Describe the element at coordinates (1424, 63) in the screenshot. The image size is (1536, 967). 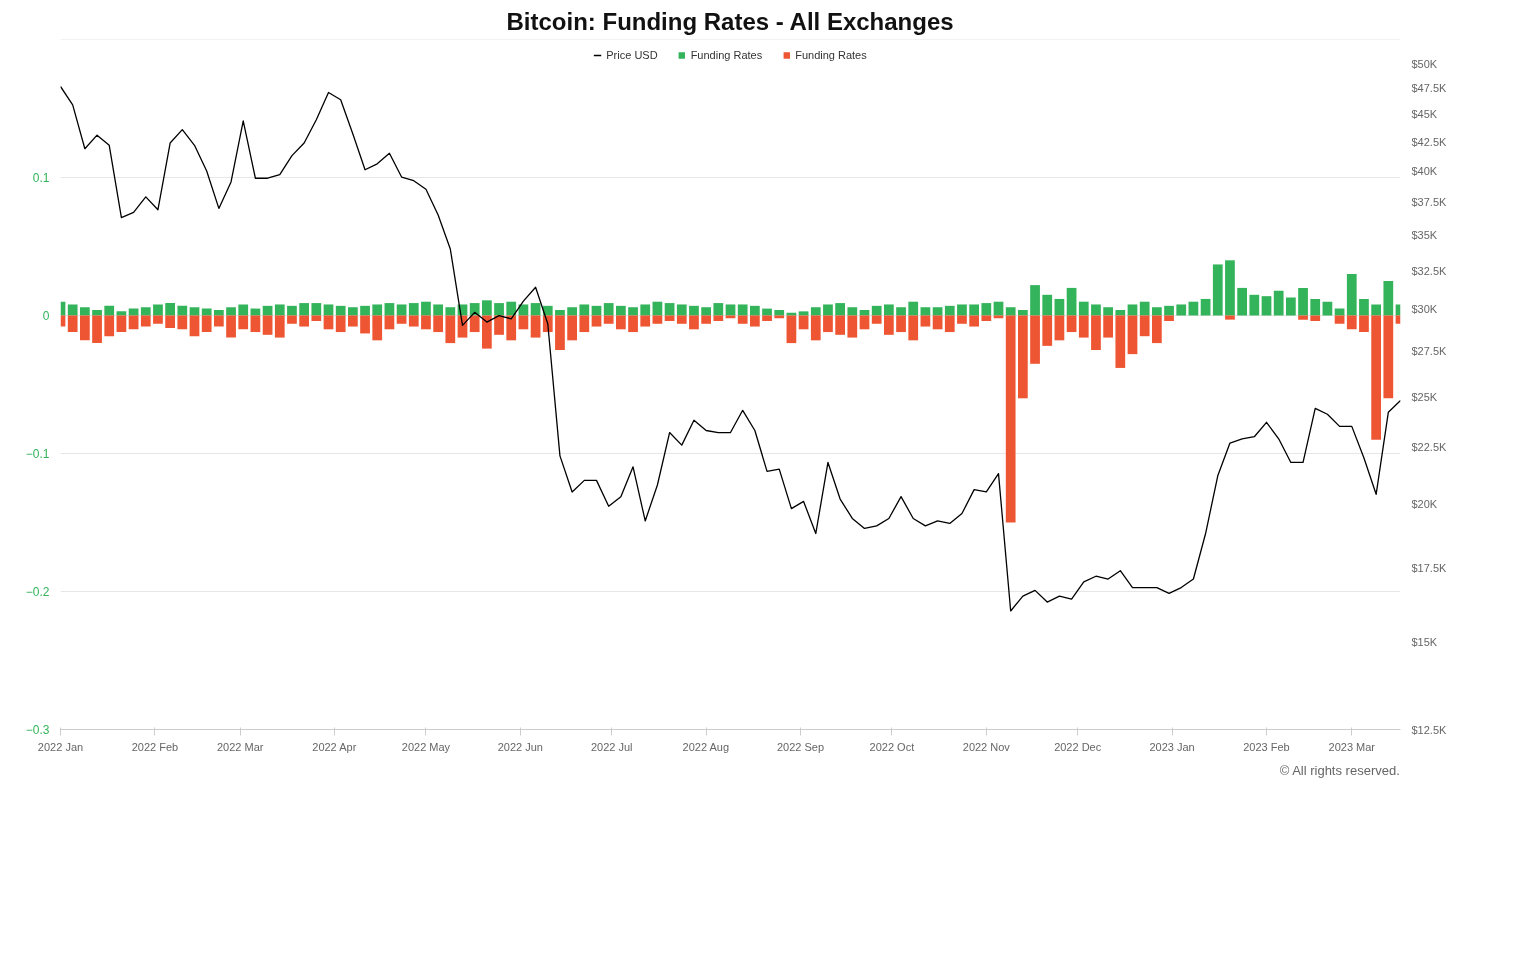
I see `y2-tick-label: $50K` at that location.